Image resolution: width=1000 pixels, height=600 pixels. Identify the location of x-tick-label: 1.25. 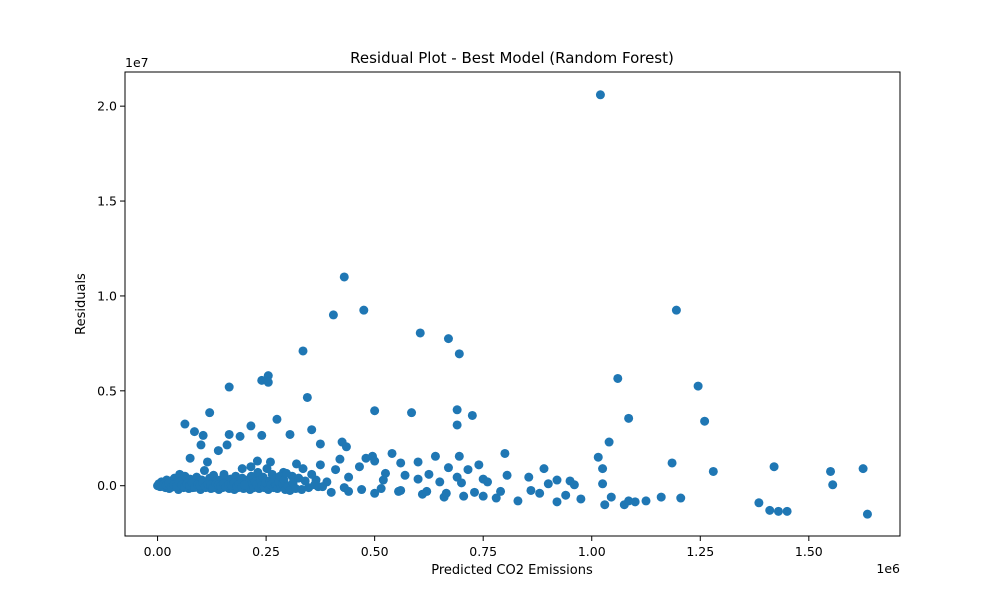
(700, 551).